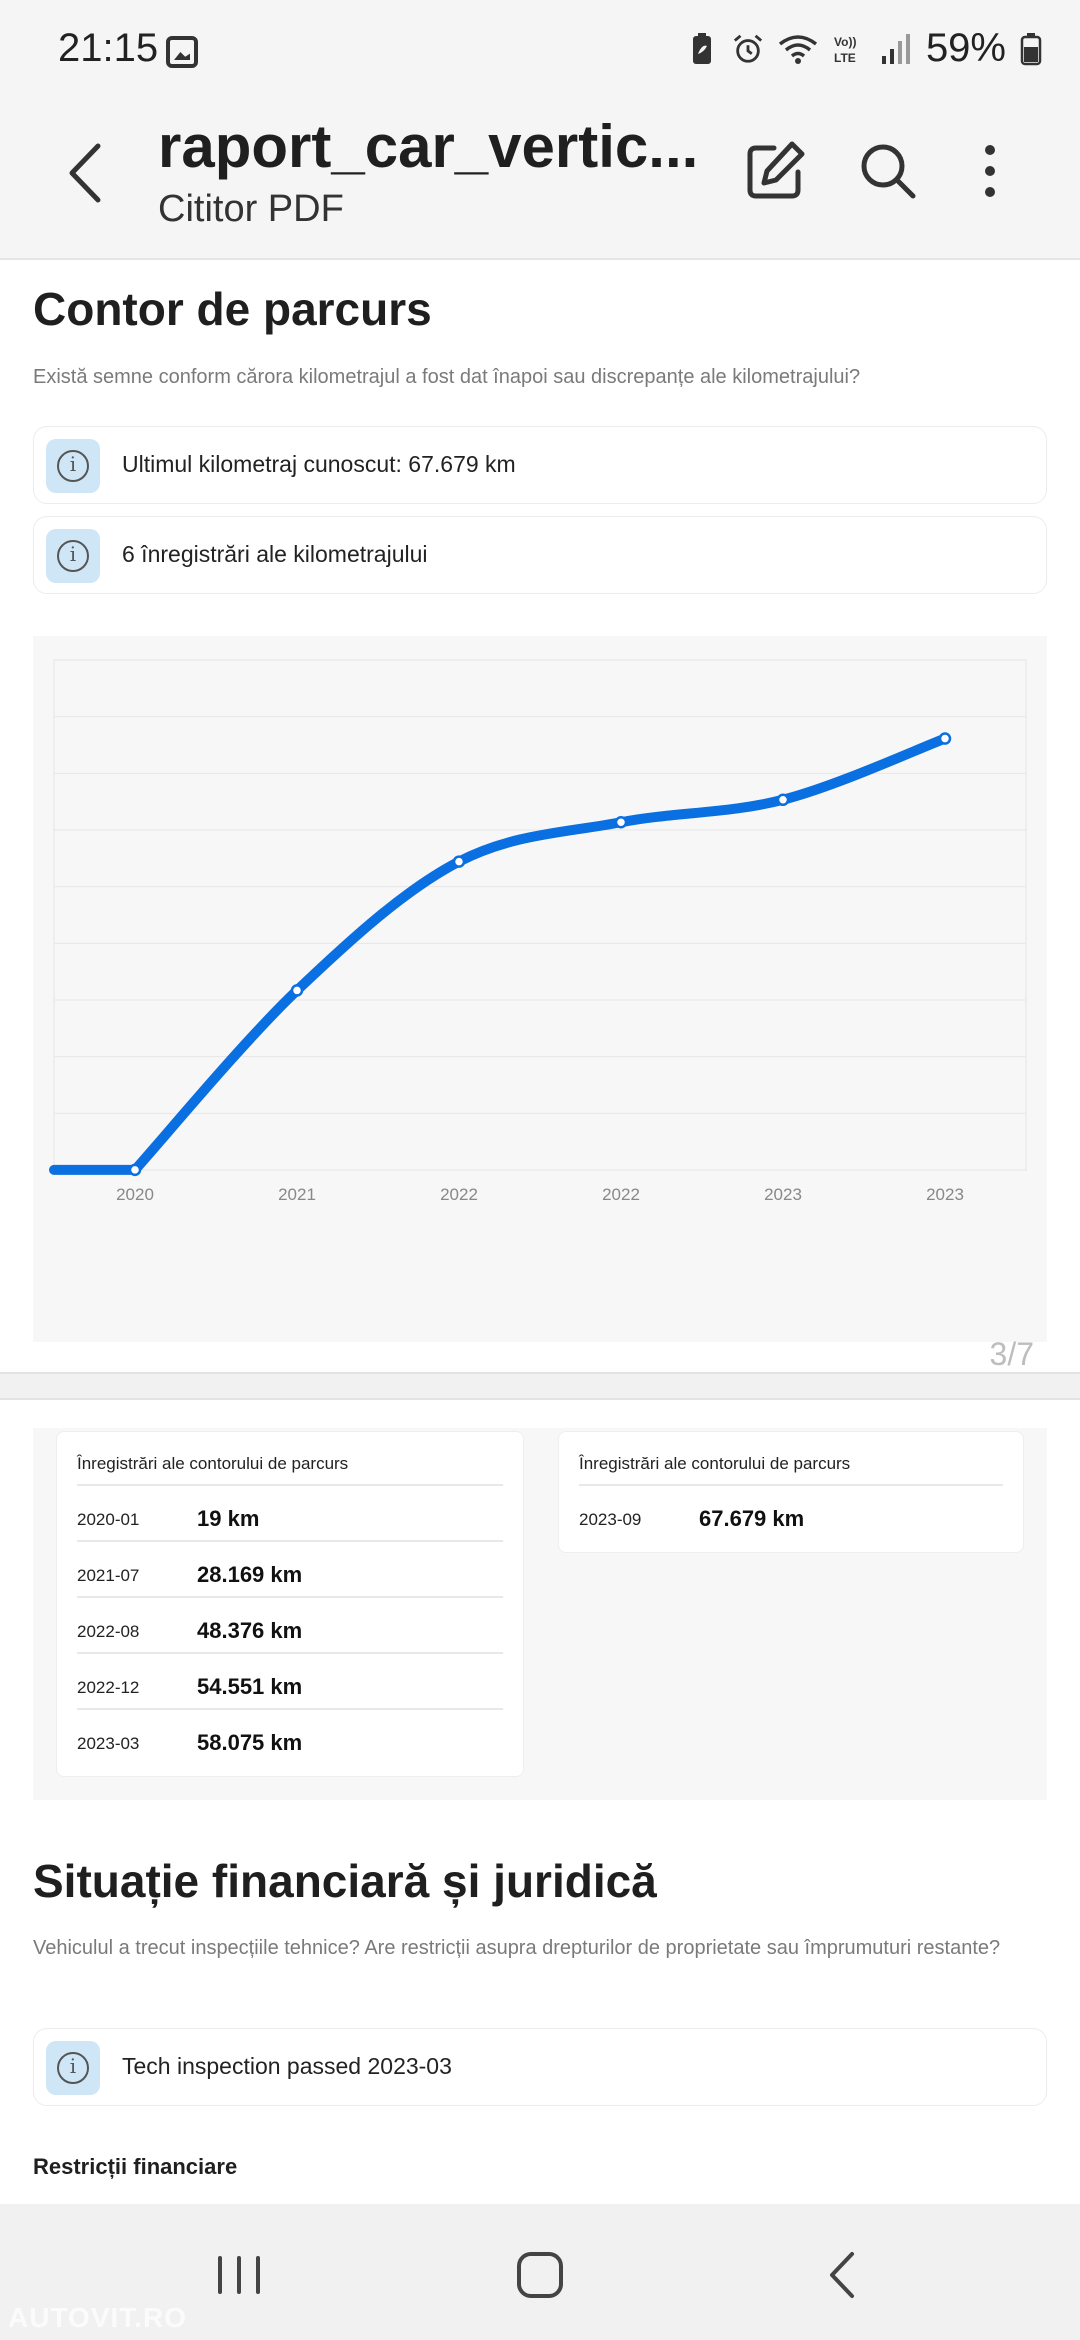 This screenshot has height=2340, width=1080. What do you see at coordinates (748, 48) in the screenshot?
I see `alarm-icon` at bounding box center [748, 48].